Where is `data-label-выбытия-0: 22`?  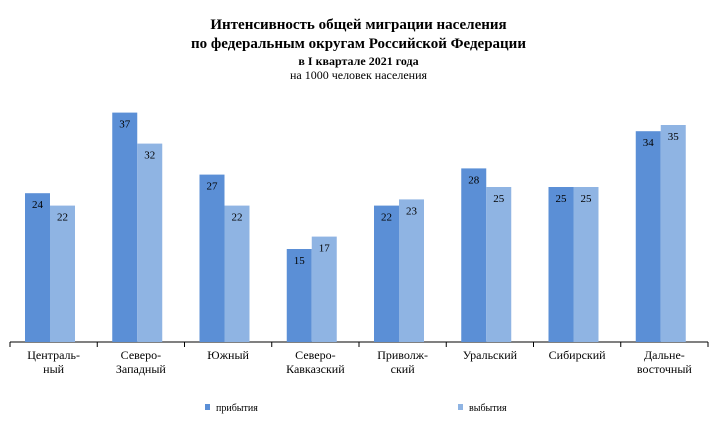 data-label-выбытия-0: 22 is located at coordinates (62, 218).